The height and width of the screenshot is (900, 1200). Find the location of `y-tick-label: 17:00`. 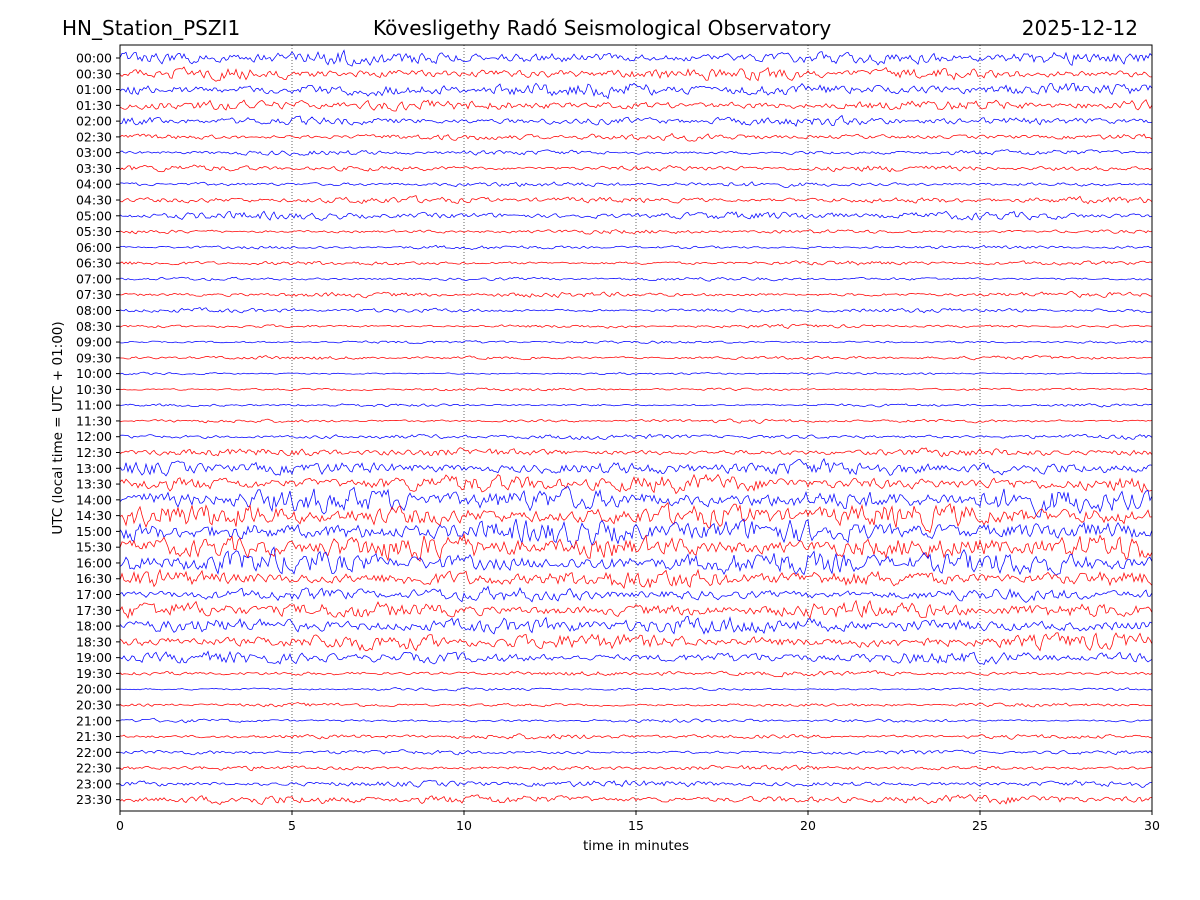

y-tick-label: 17:00 is located at coordinates (94, 594).